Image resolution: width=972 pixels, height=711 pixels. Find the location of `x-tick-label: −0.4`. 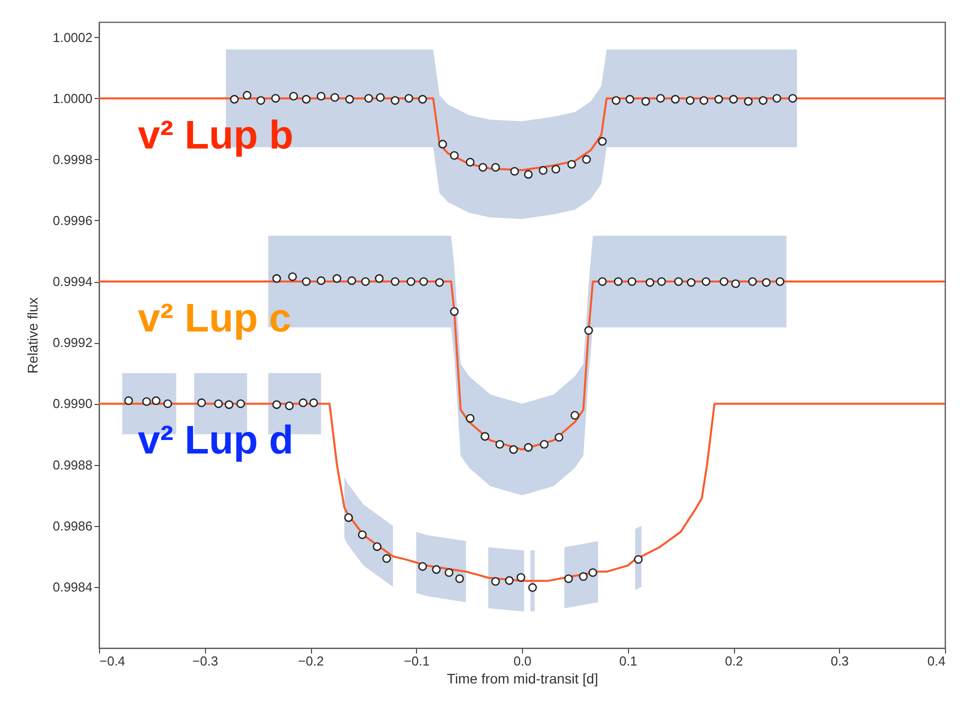

x-tick-label: −0.4 is located at coordinates (113, 661).